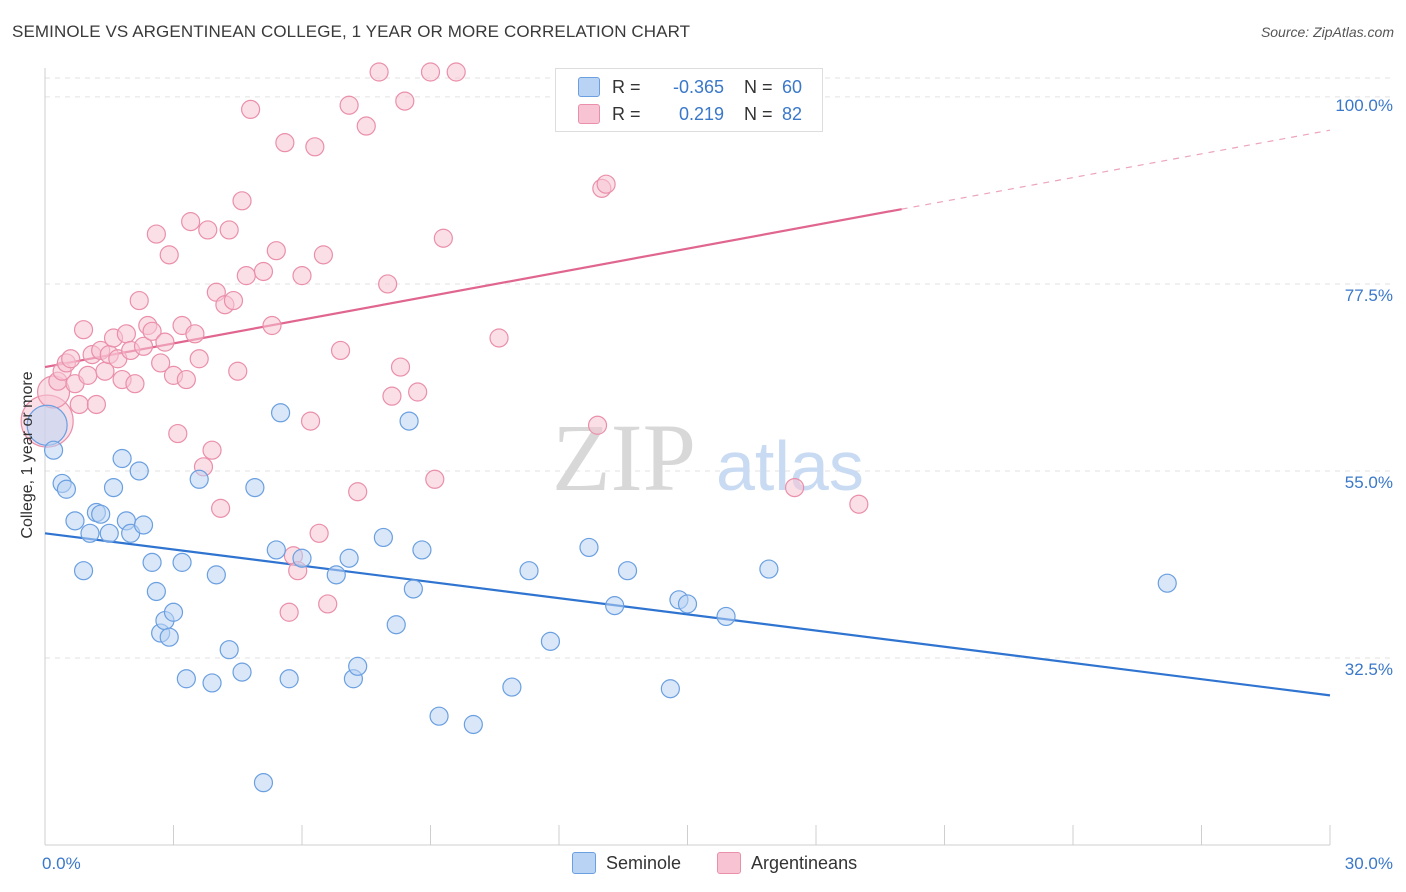 The height and width of the screenshot is (892, 1406). Describe the element at coordinates (27, 455) in the screenshot. I see `y-axis-label: College, 1 year or more` at that location.